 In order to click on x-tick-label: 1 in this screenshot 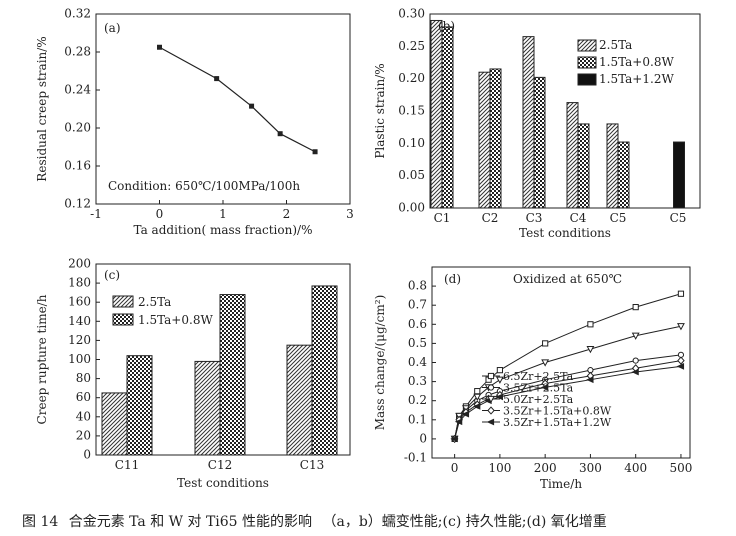, I will do `click(223, 214)`.